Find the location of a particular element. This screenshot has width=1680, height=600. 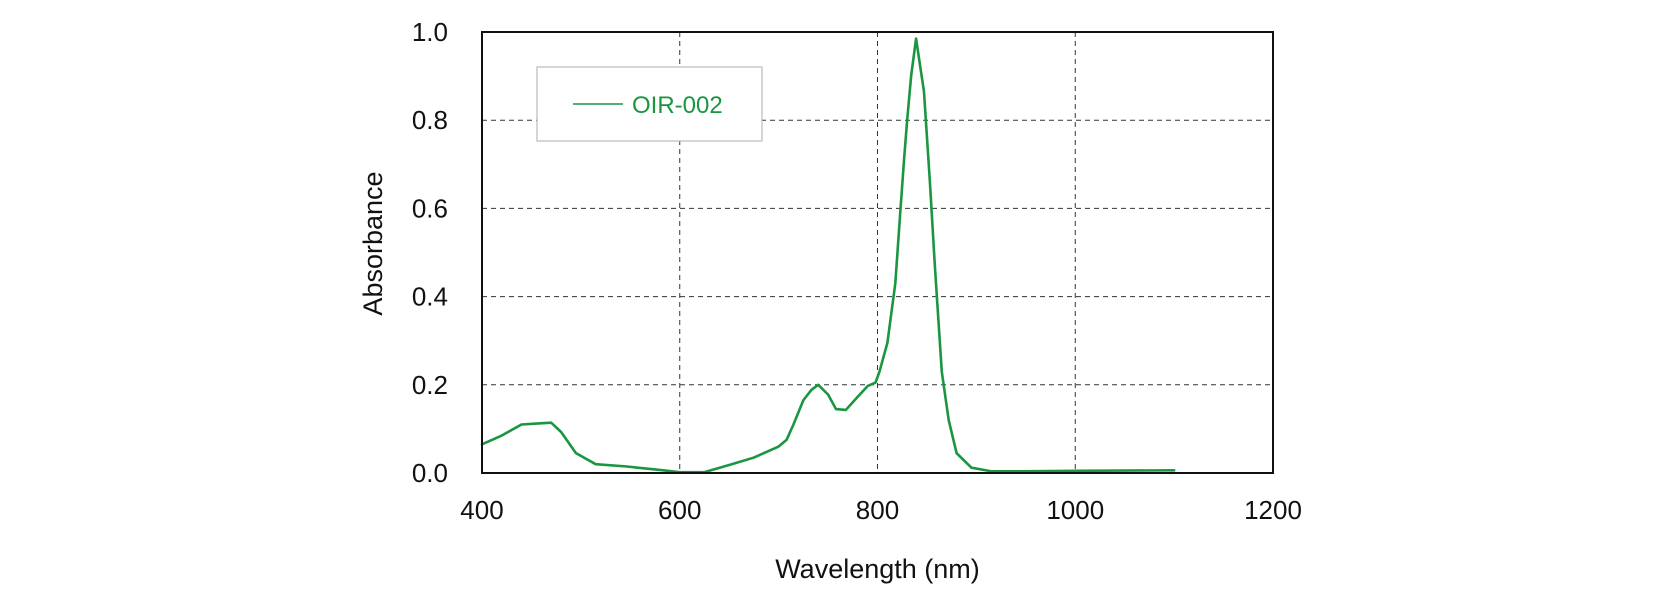

x-tick-label: 1200 is located at coordinates (1273, 510).